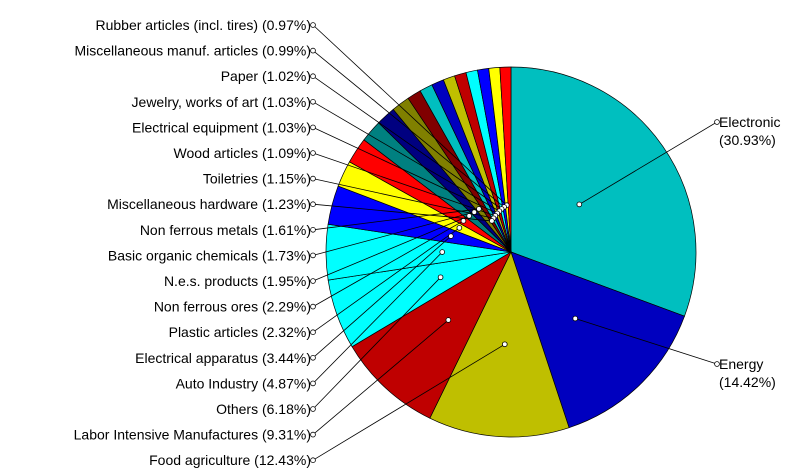  I want to click on leader-end-dot-electronic, so click(579, 204).